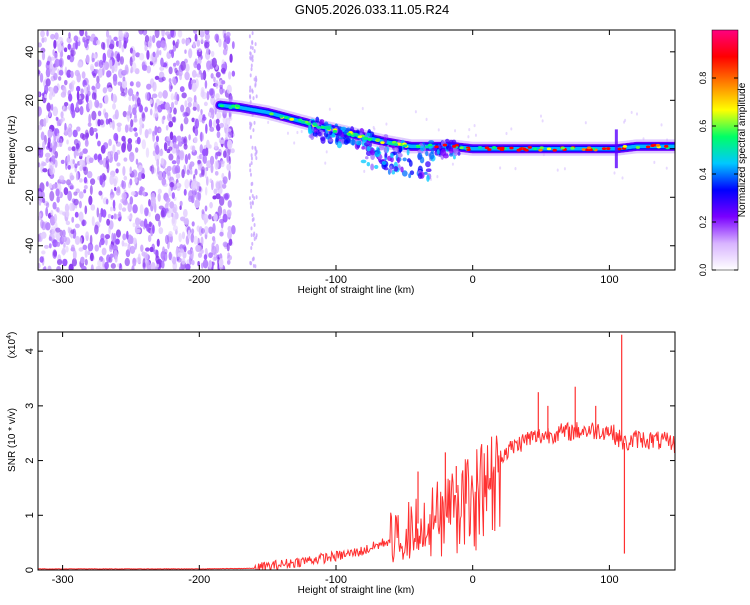 The width and height of the screenshot is (750, 605). What do you see at coordinates (609, 580) in the screenshot?
I see `x-tick-label: 100` at bounding box center [609, 580].